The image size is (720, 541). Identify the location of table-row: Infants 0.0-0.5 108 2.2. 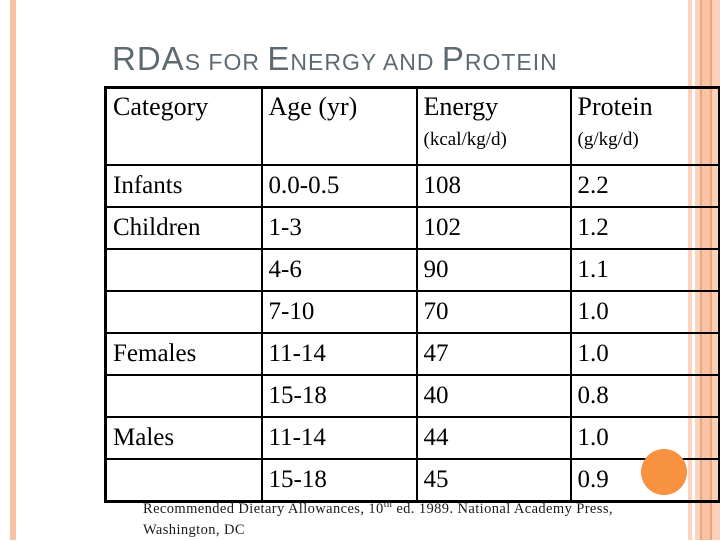
(412, 186).